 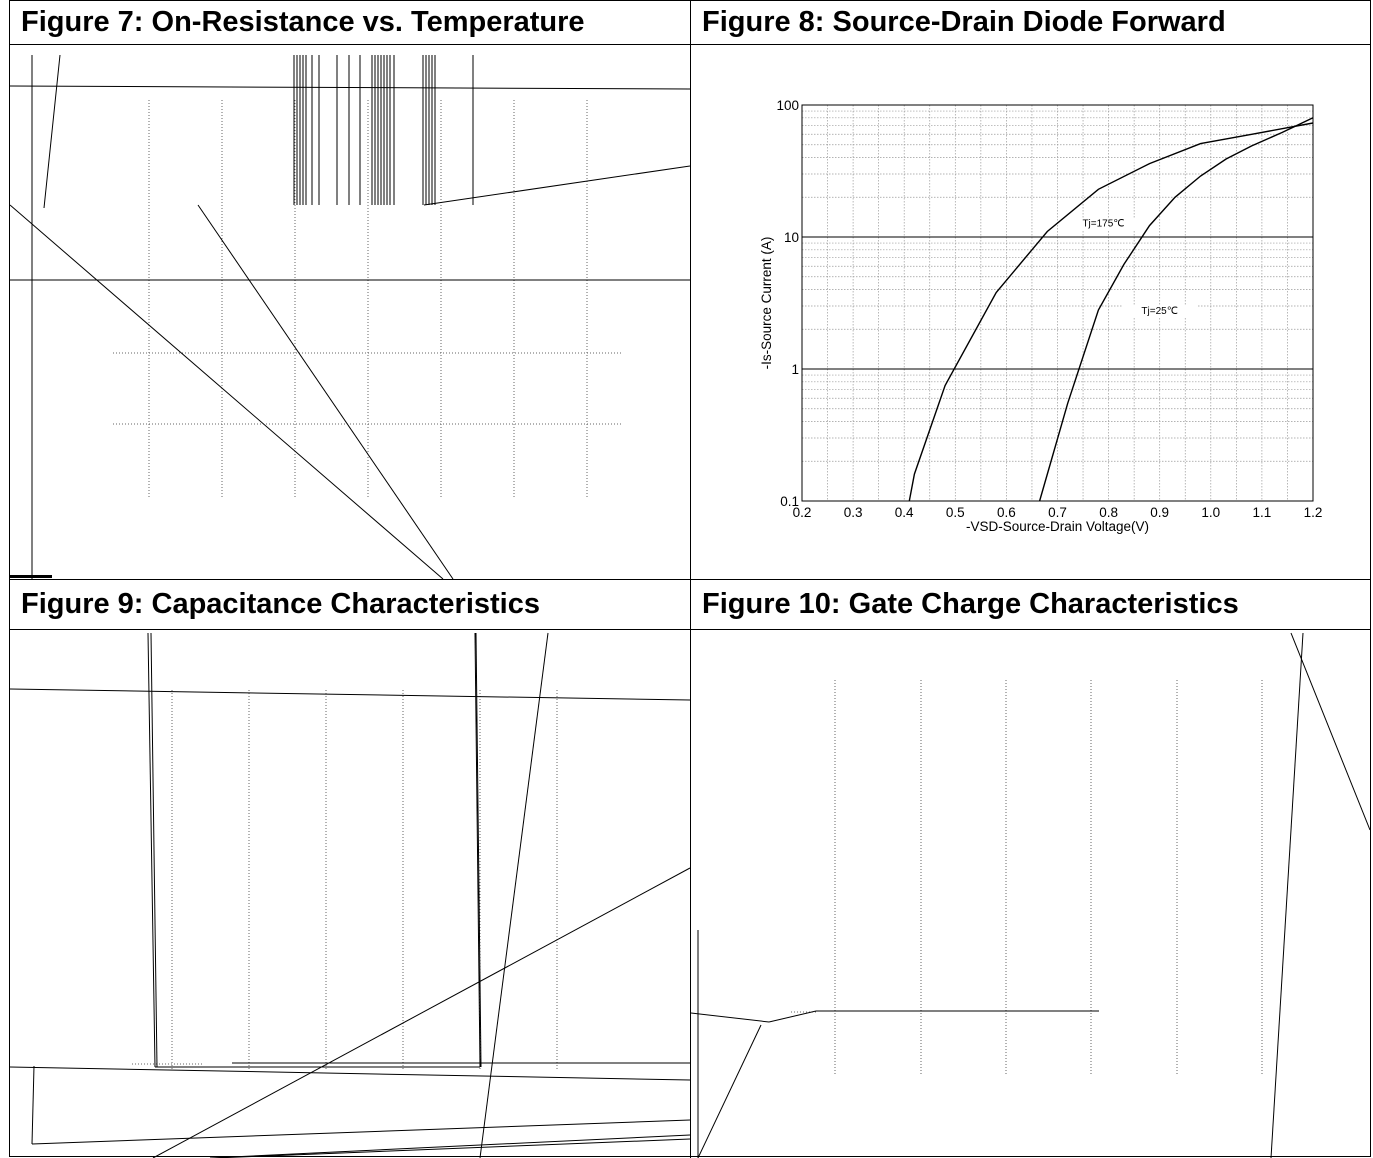 I want to click on x-tick-label: 0.6, so click(x=1006, y=512).